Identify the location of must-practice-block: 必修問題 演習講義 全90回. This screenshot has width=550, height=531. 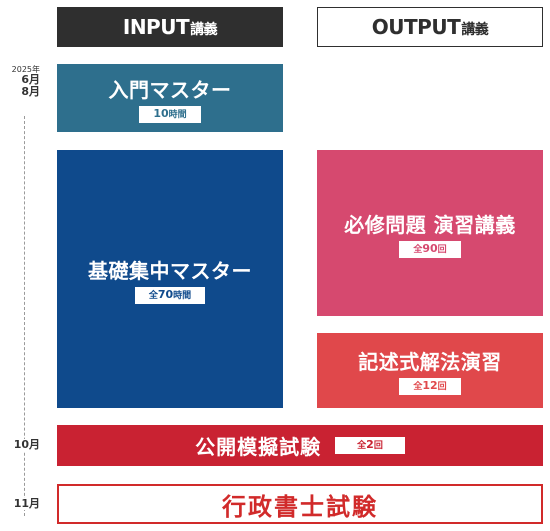
(430, 233).